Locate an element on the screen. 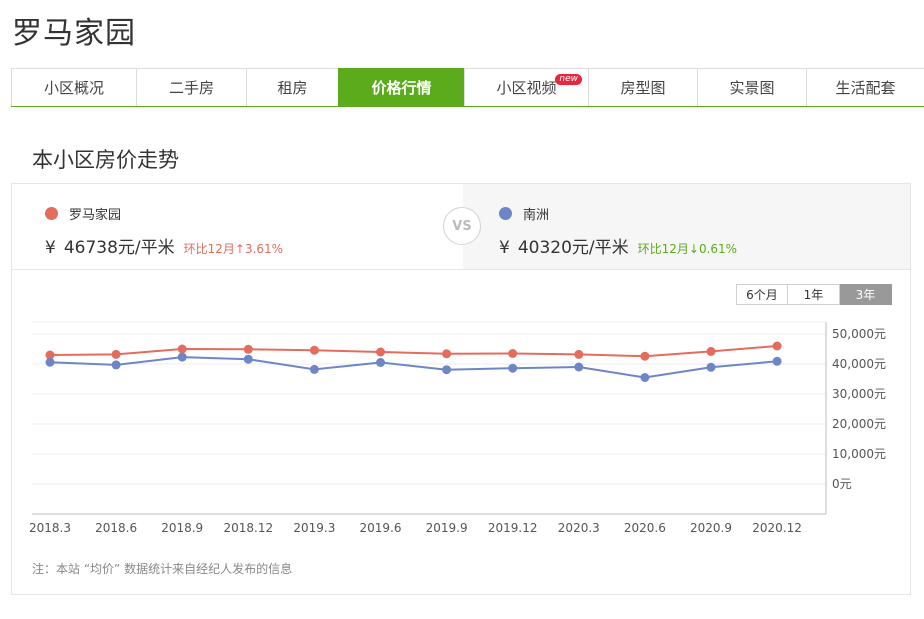  tab-photos: 实景图 is located at coordinates (751, 87).